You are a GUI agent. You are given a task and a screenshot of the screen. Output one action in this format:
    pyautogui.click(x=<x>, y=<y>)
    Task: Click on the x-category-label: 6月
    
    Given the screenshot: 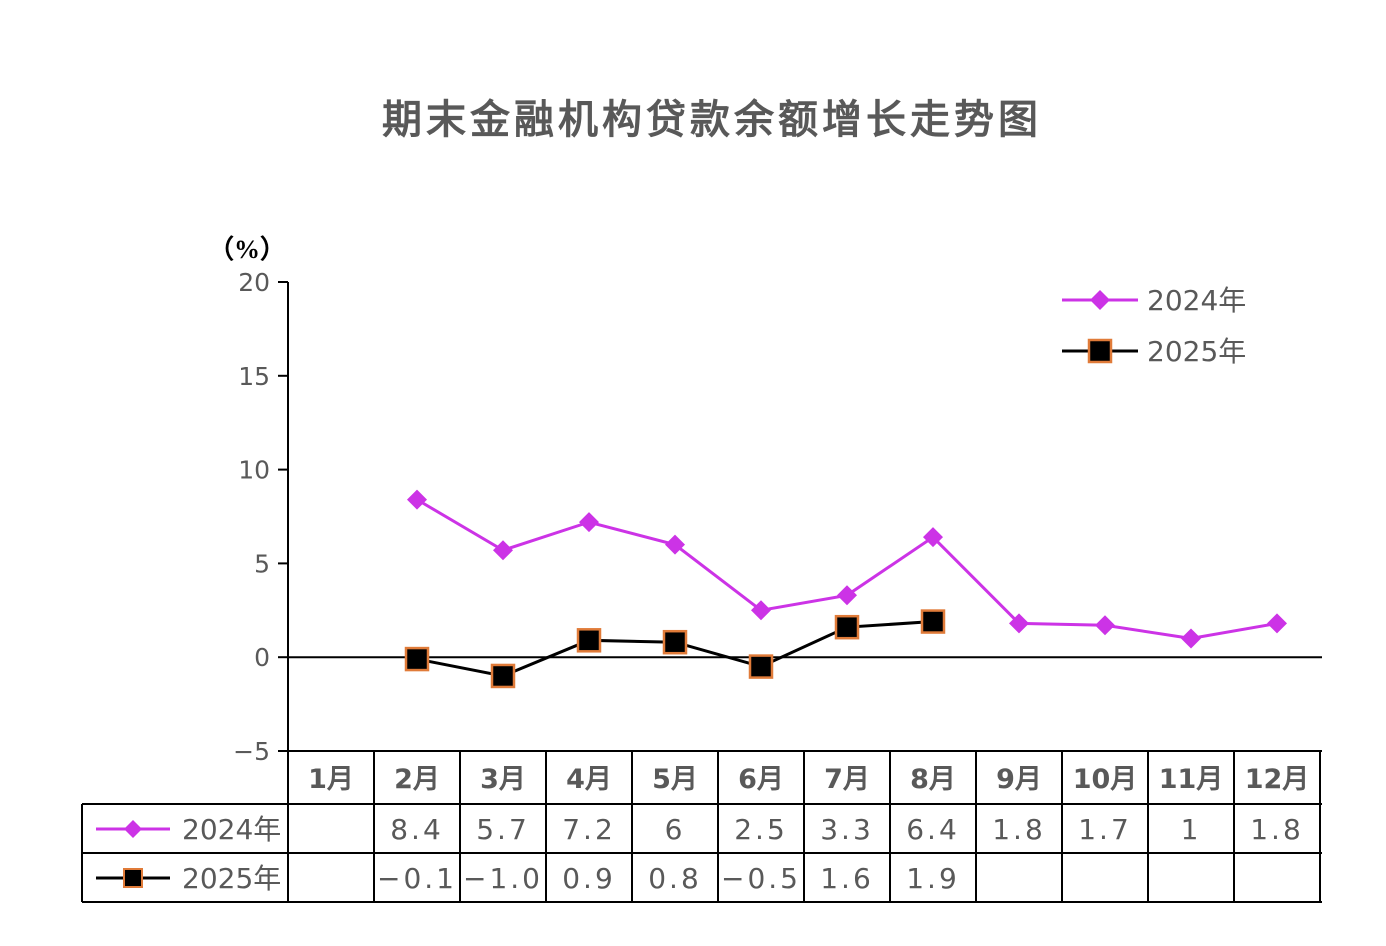 What is the action you would take?
    pyautogui.click(x=761, y=779)
    